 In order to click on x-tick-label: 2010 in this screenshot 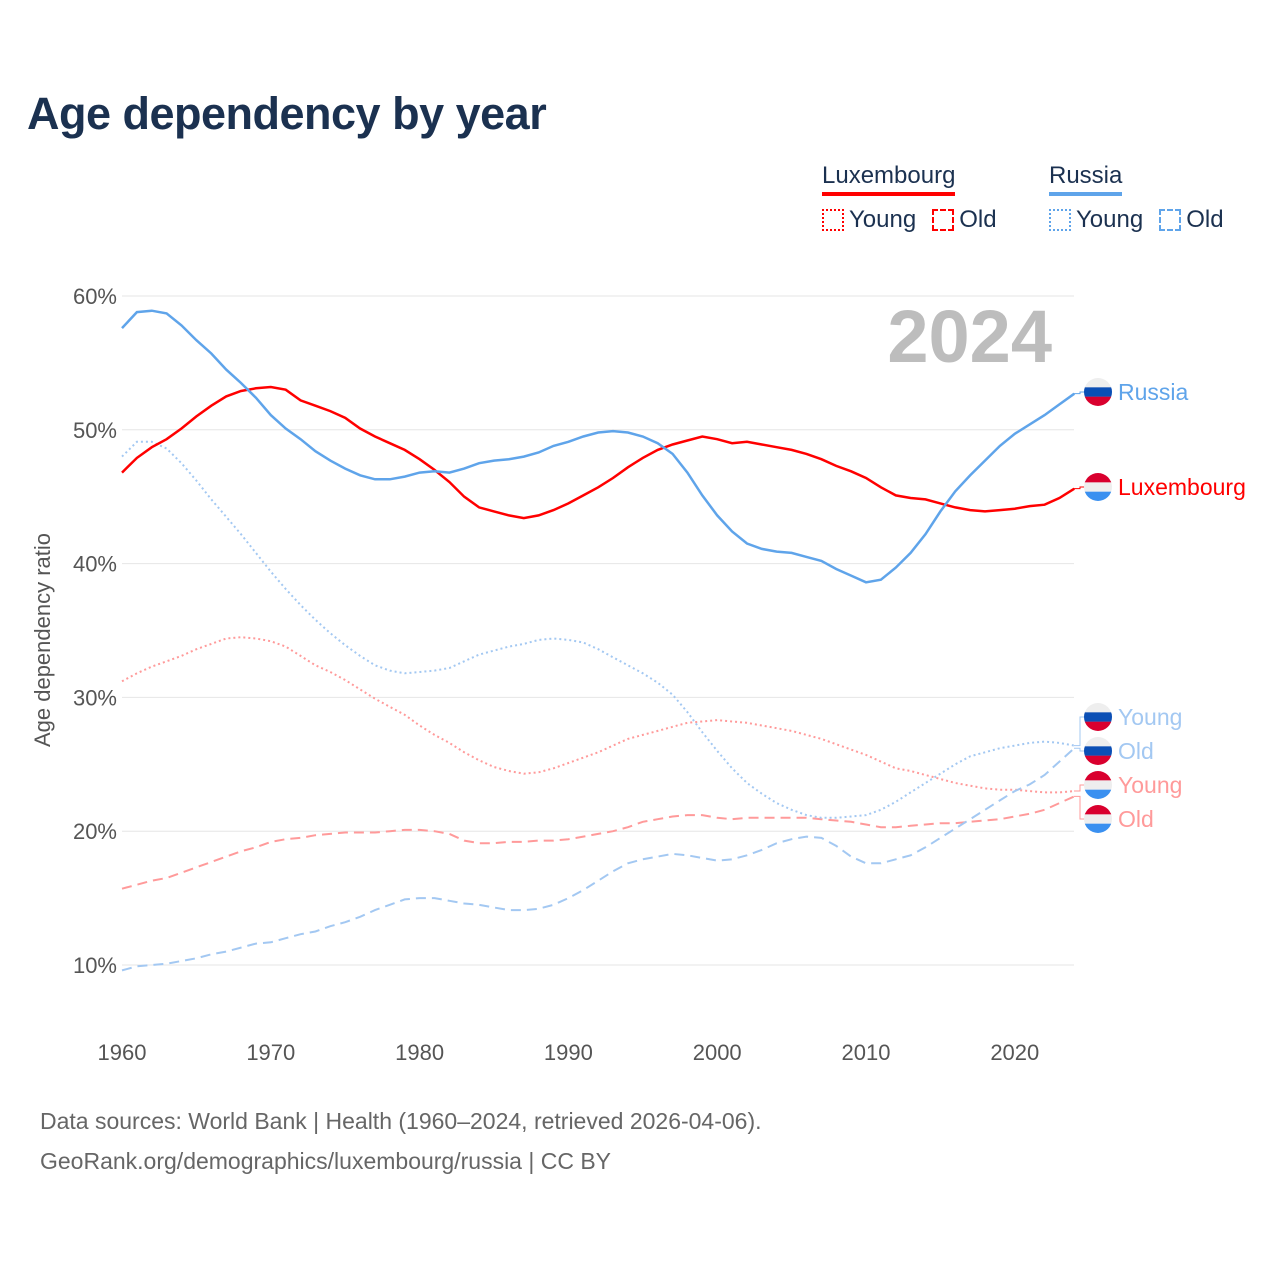, I will do `click(866, 1052)`.